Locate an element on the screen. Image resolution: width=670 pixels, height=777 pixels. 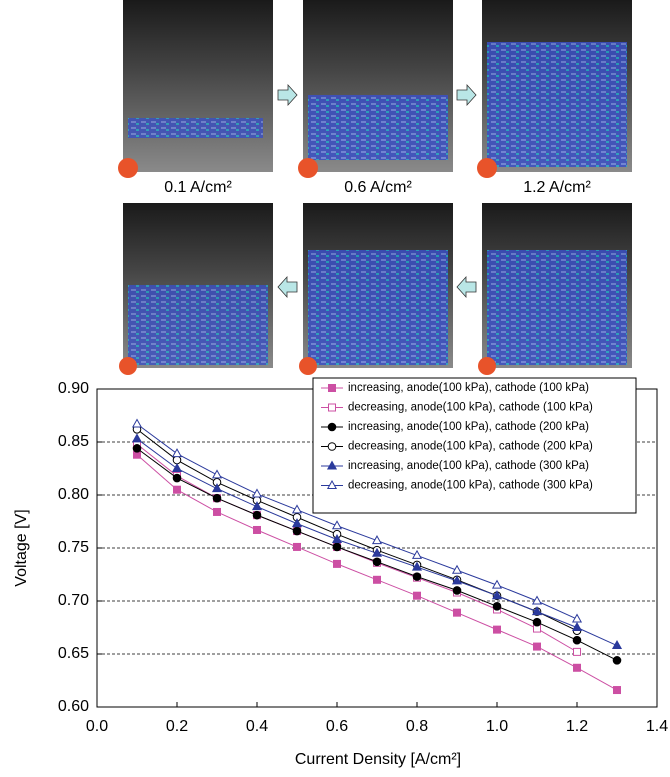
x-tick-label: 1.0 is located at coordinates (497, 726).